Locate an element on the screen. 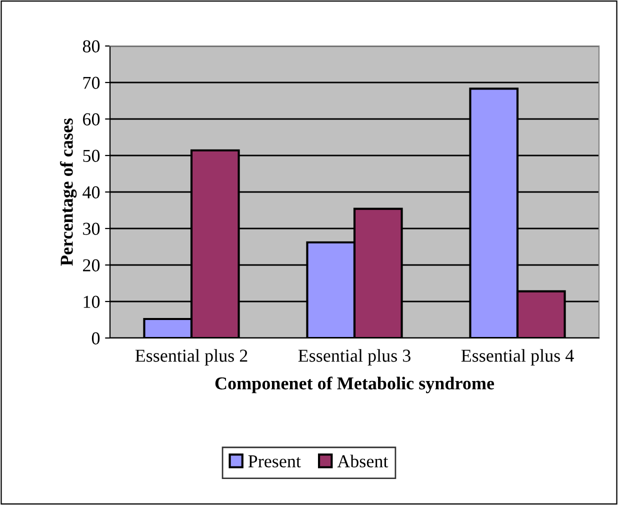  y-tick-label: 50 is located at coordinates (91, 156).